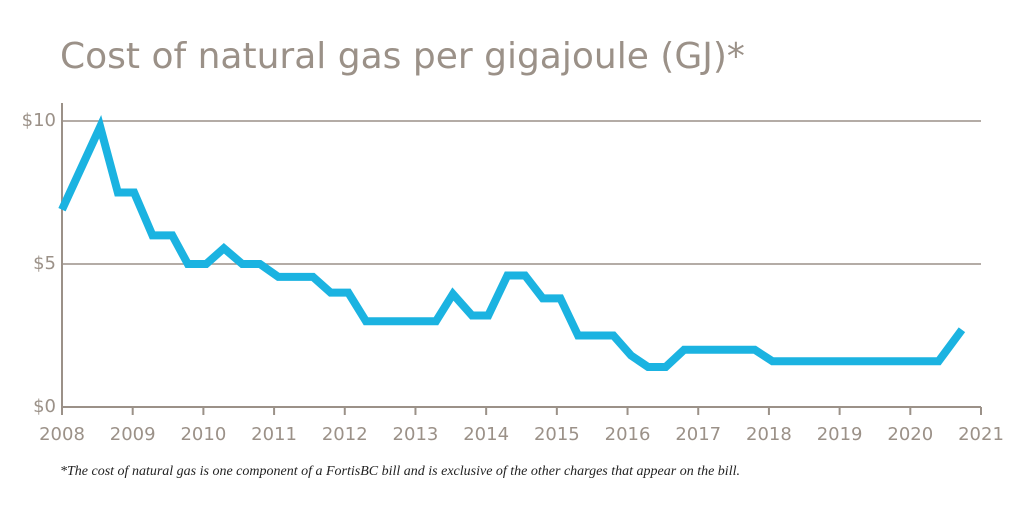  Describe the element at coordinates (39, 120) in the screenshot. I see `y-tick-label: $10` at that location.